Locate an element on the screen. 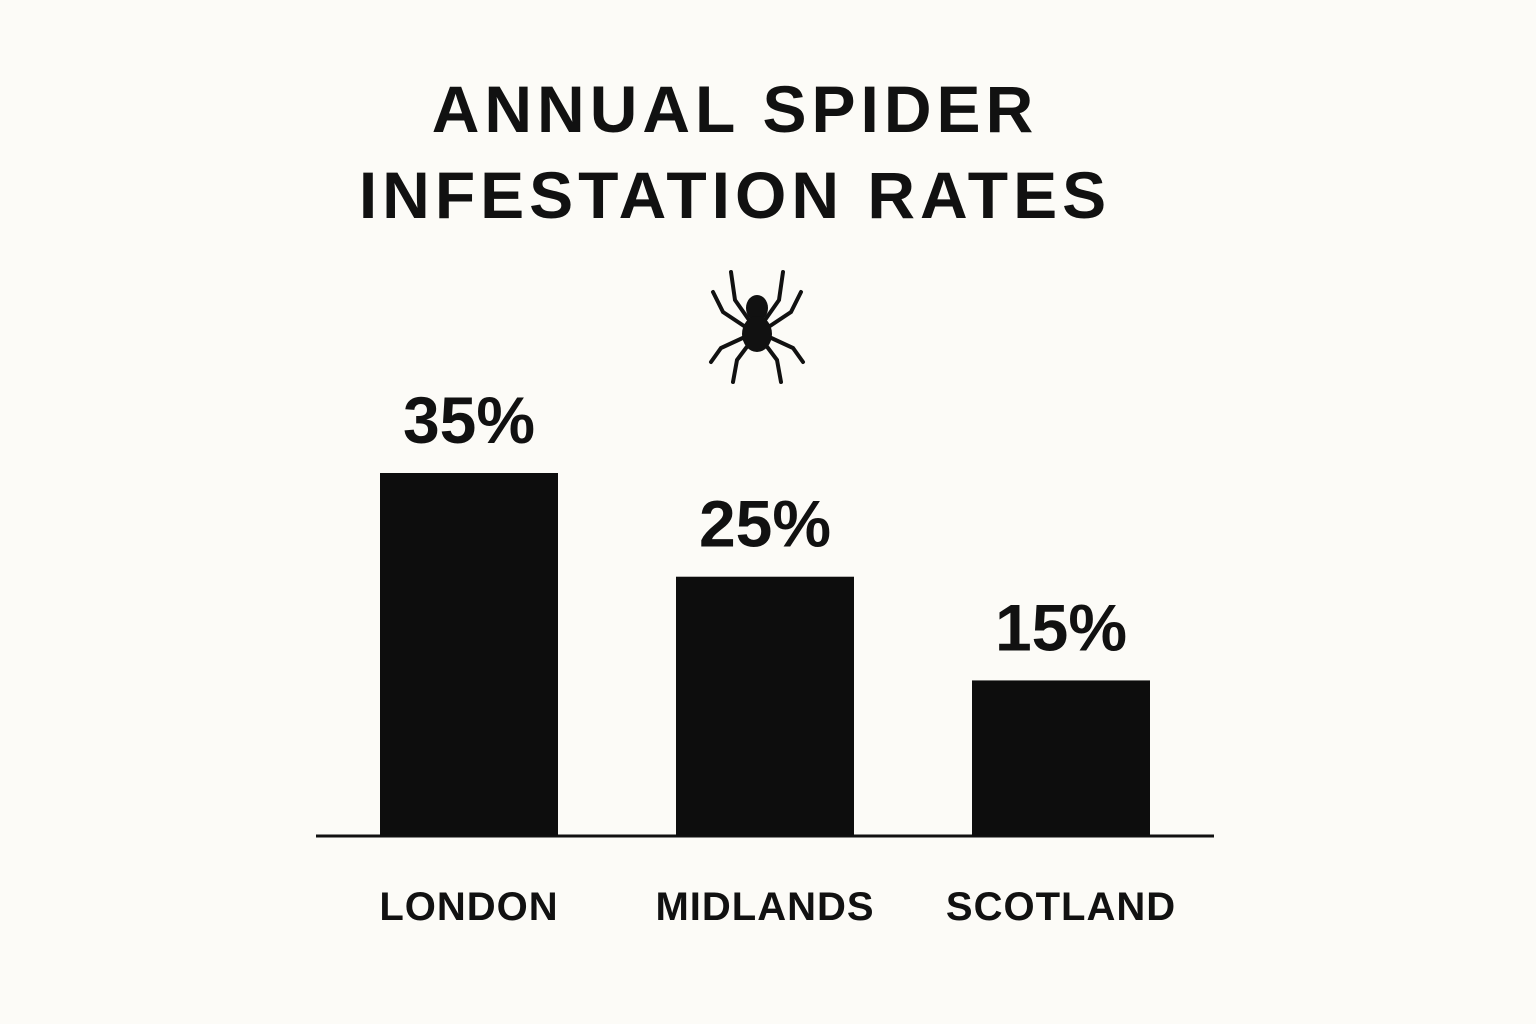 The image size is (1536, 1024). x-tick-label: MIDLANDS is located at coordinates (764, 907).